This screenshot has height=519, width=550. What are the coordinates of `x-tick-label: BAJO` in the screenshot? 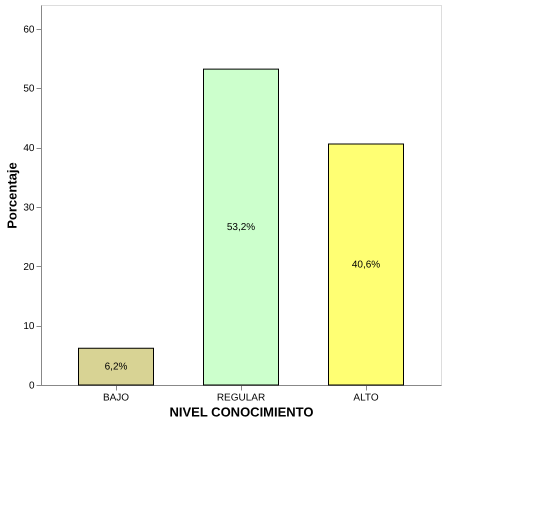 It's located at (116, 398).